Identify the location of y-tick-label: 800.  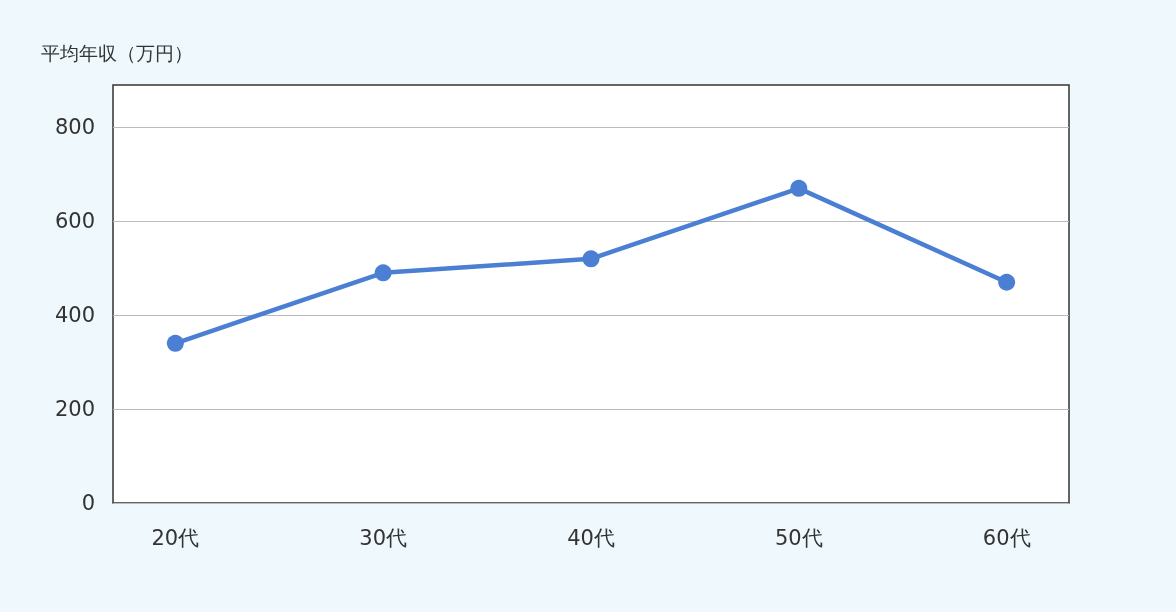
(74, 127).